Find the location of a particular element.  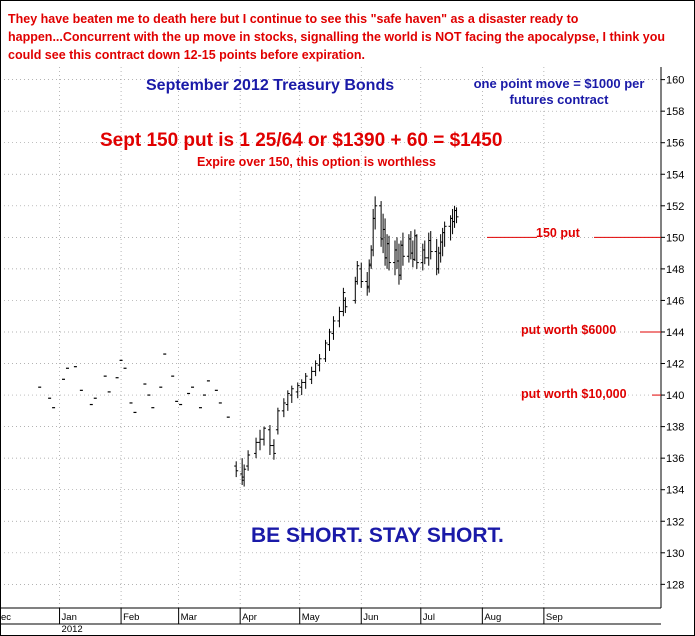

price-tick-label: 148 is located at coordinates (675, 270).